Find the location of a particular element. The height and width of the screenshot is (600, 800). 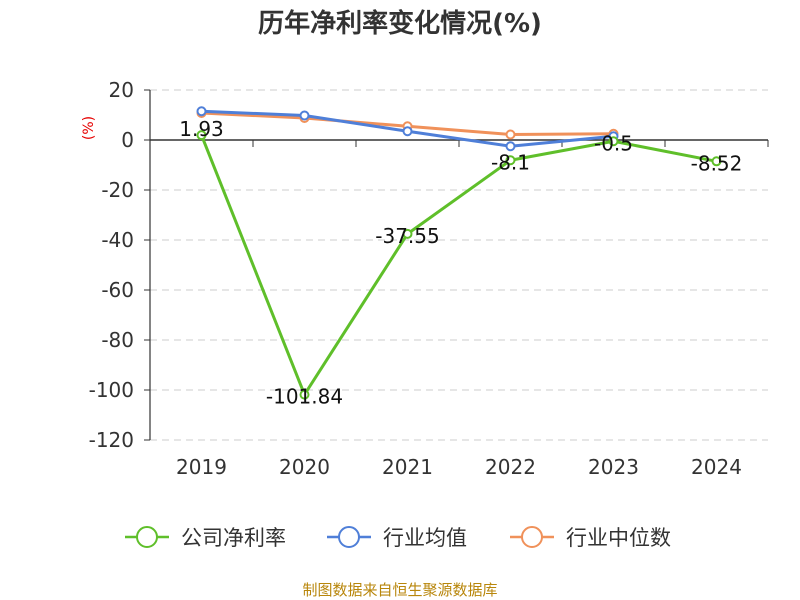

data-label: -0.5 is located at coordinates (613, 143).